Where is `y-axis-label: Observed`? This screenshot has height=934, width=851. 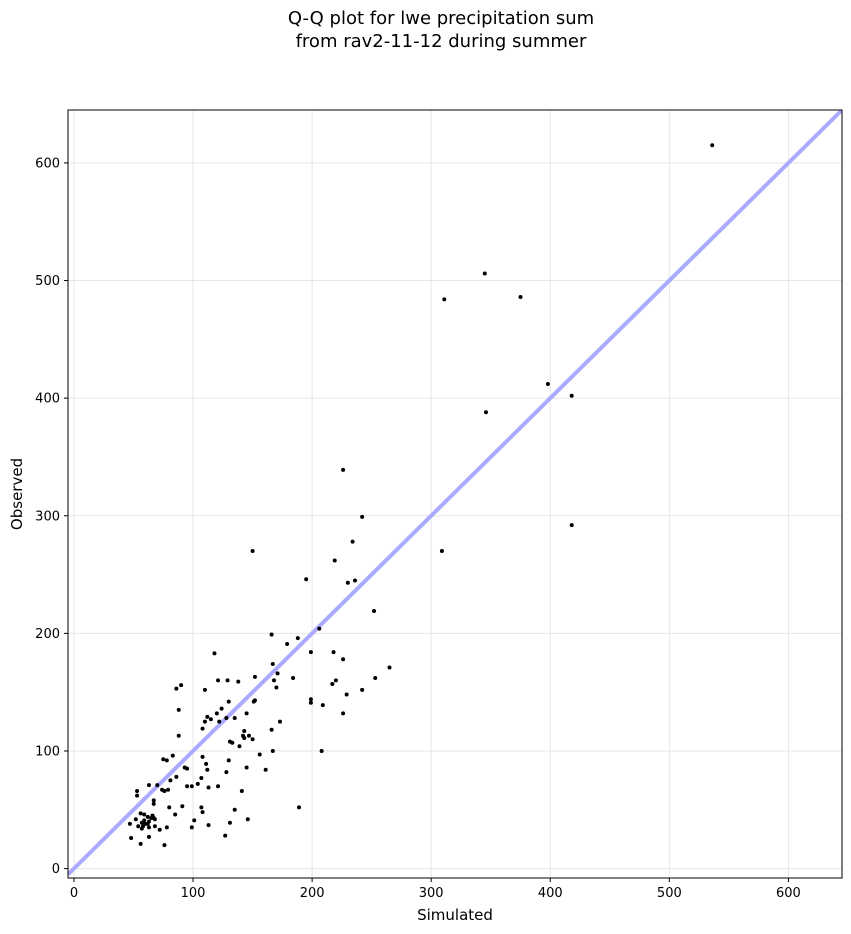
y-axis-label: Observed is located at coordinates (17, 494).